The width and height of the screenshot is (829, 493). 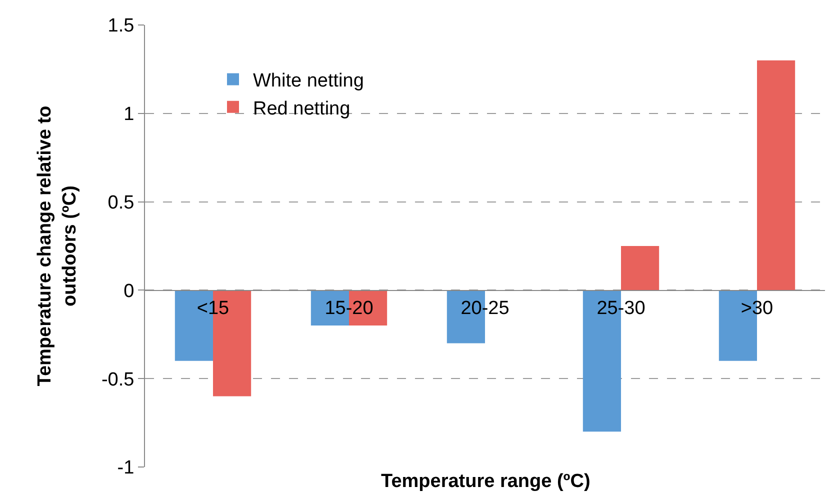 What do you see at coordinates (125, 468) in the screenshot?
I see `y-tick-label: -1` at bounding box center [125, 468].